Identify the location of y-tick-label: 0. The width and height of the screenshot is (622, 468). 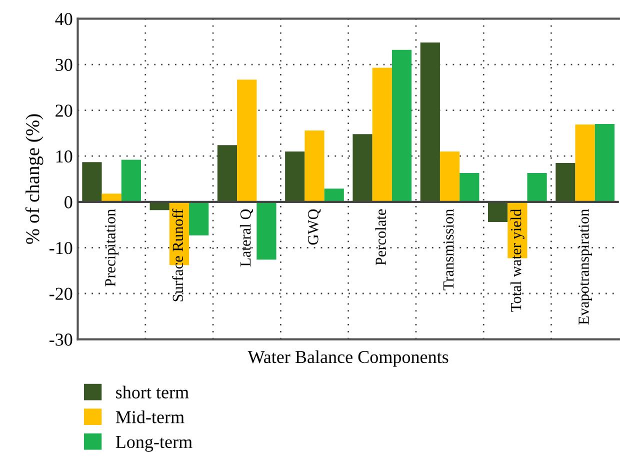
(68, 202).